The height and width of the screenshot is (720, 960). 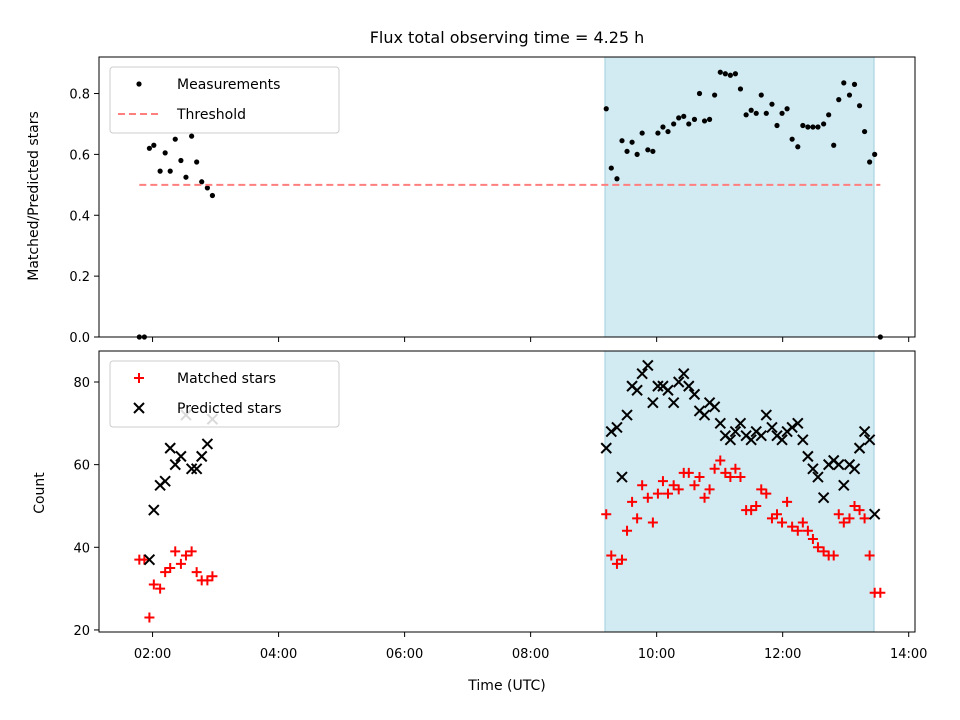 What do you see at coordinates (656, 654) in the screenshot?
I see `xtick-label: 10:00` at bounding box center [656, 654].